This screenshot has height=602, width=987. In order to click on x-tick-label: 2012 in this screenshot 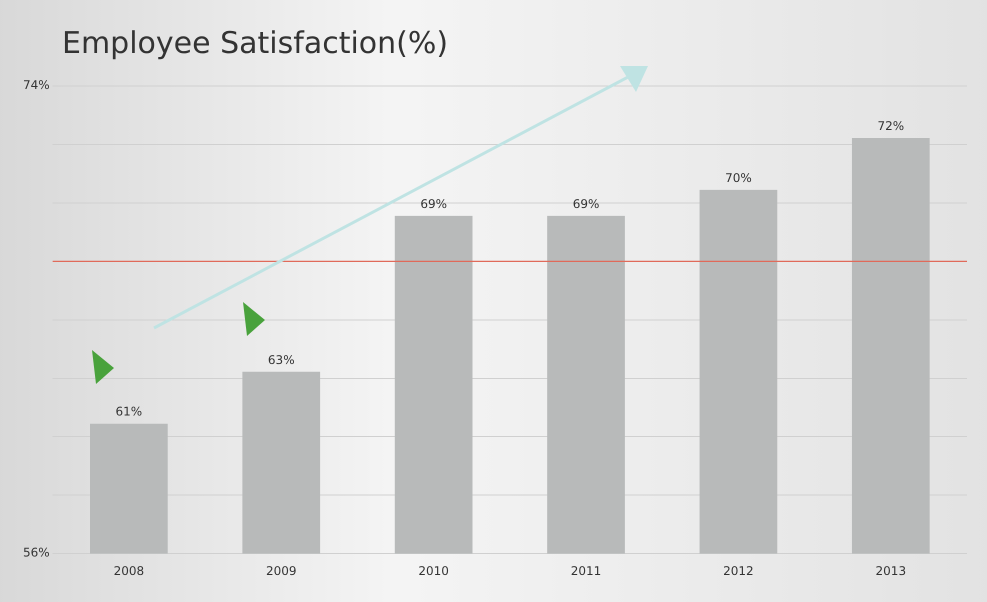, I will do `click(738, 571)`.